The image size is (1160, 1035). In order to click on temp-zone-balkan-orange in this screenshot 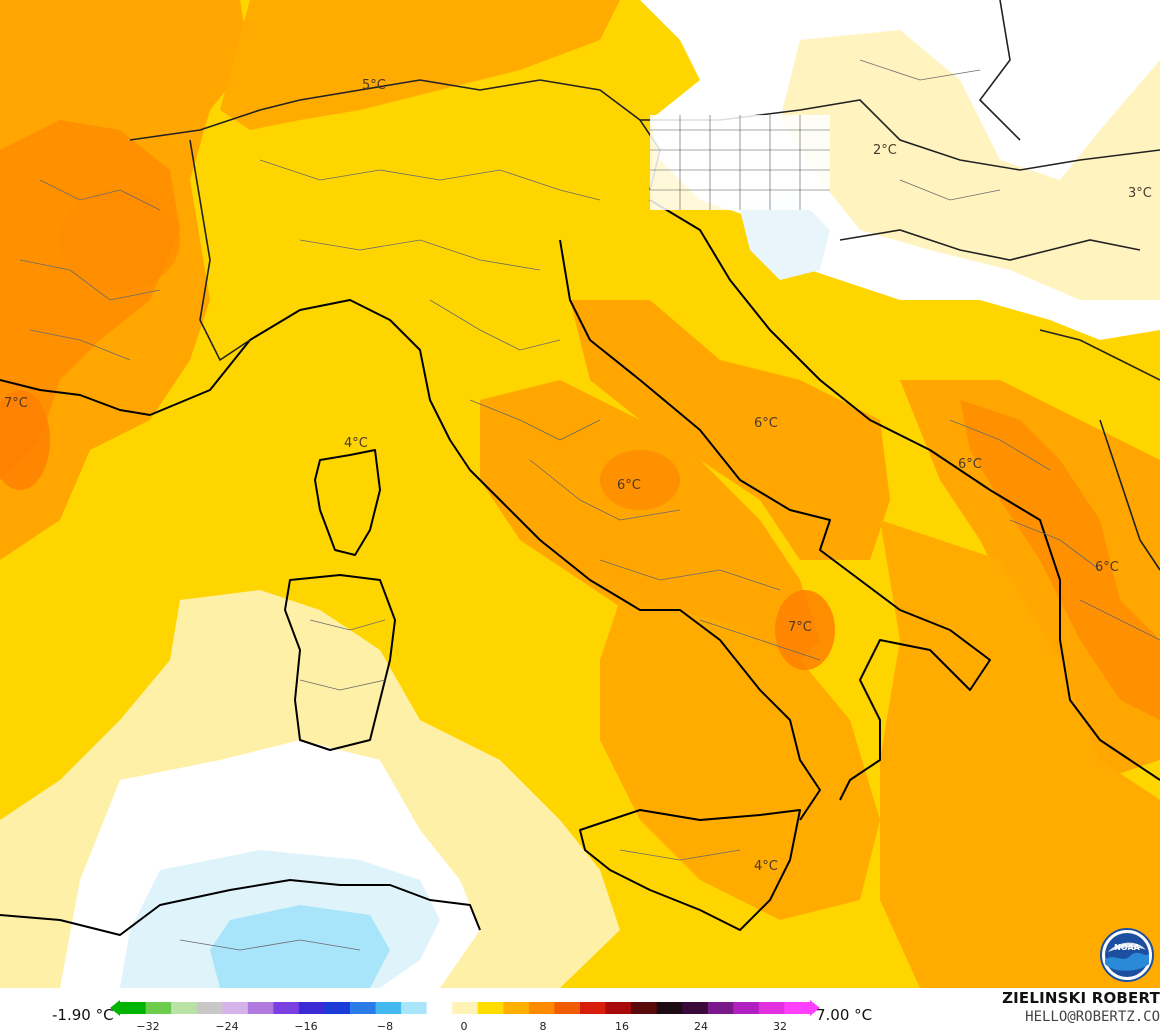, I will do `click(1030, 580)`.